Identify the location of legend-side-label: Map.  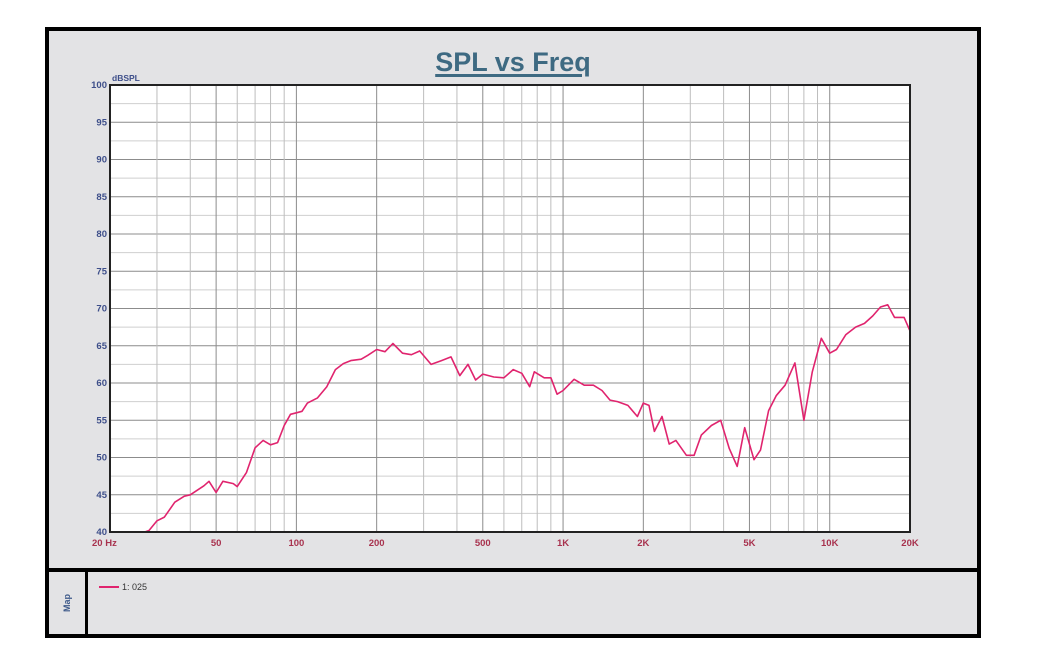
(67, 603).